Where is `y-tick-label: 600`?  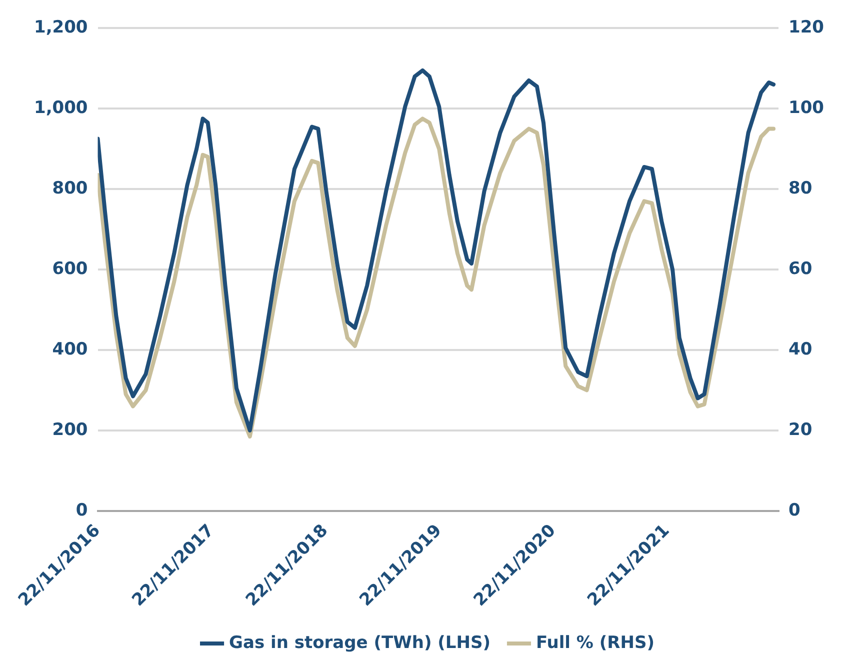
y-tick-label: 600 is located at coordinates (70, 268).